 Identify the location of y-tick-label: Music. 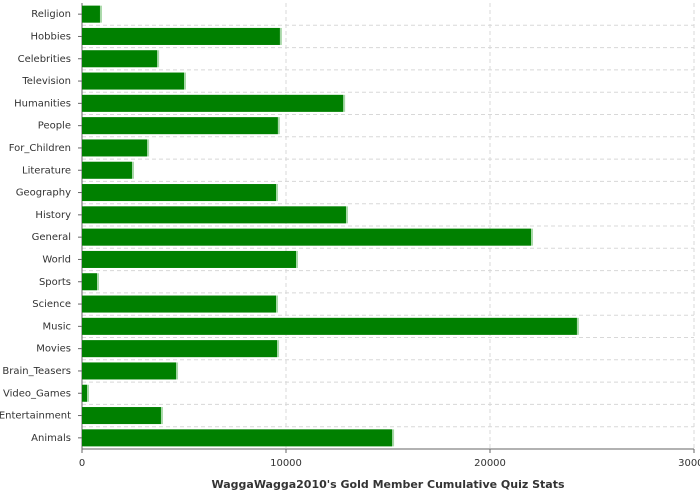
(57, 326).